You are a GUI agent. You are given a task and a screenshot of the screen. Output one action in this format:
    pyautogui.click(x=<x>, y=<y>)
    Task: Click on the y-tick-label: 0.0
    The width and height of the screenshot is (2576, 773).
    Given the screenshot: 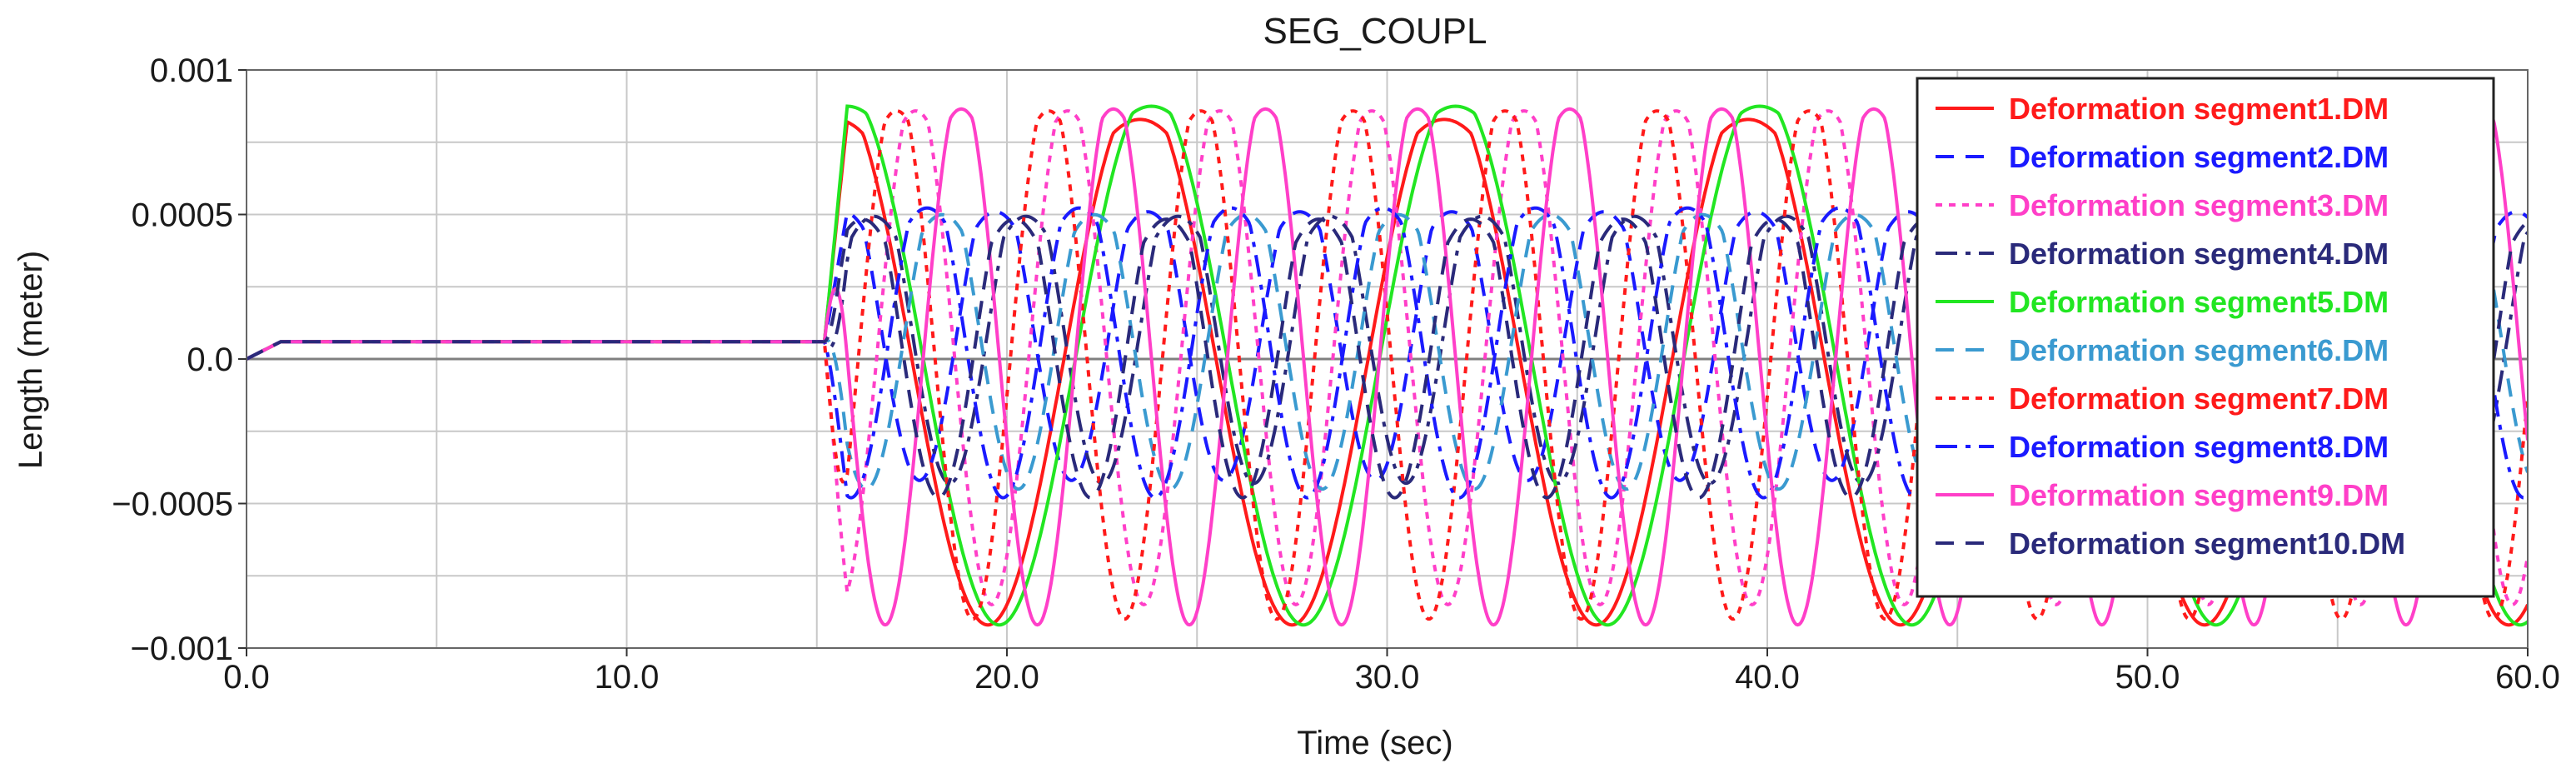 What is the action you would take?
    pyautogui.click(x=210, y=360)
    